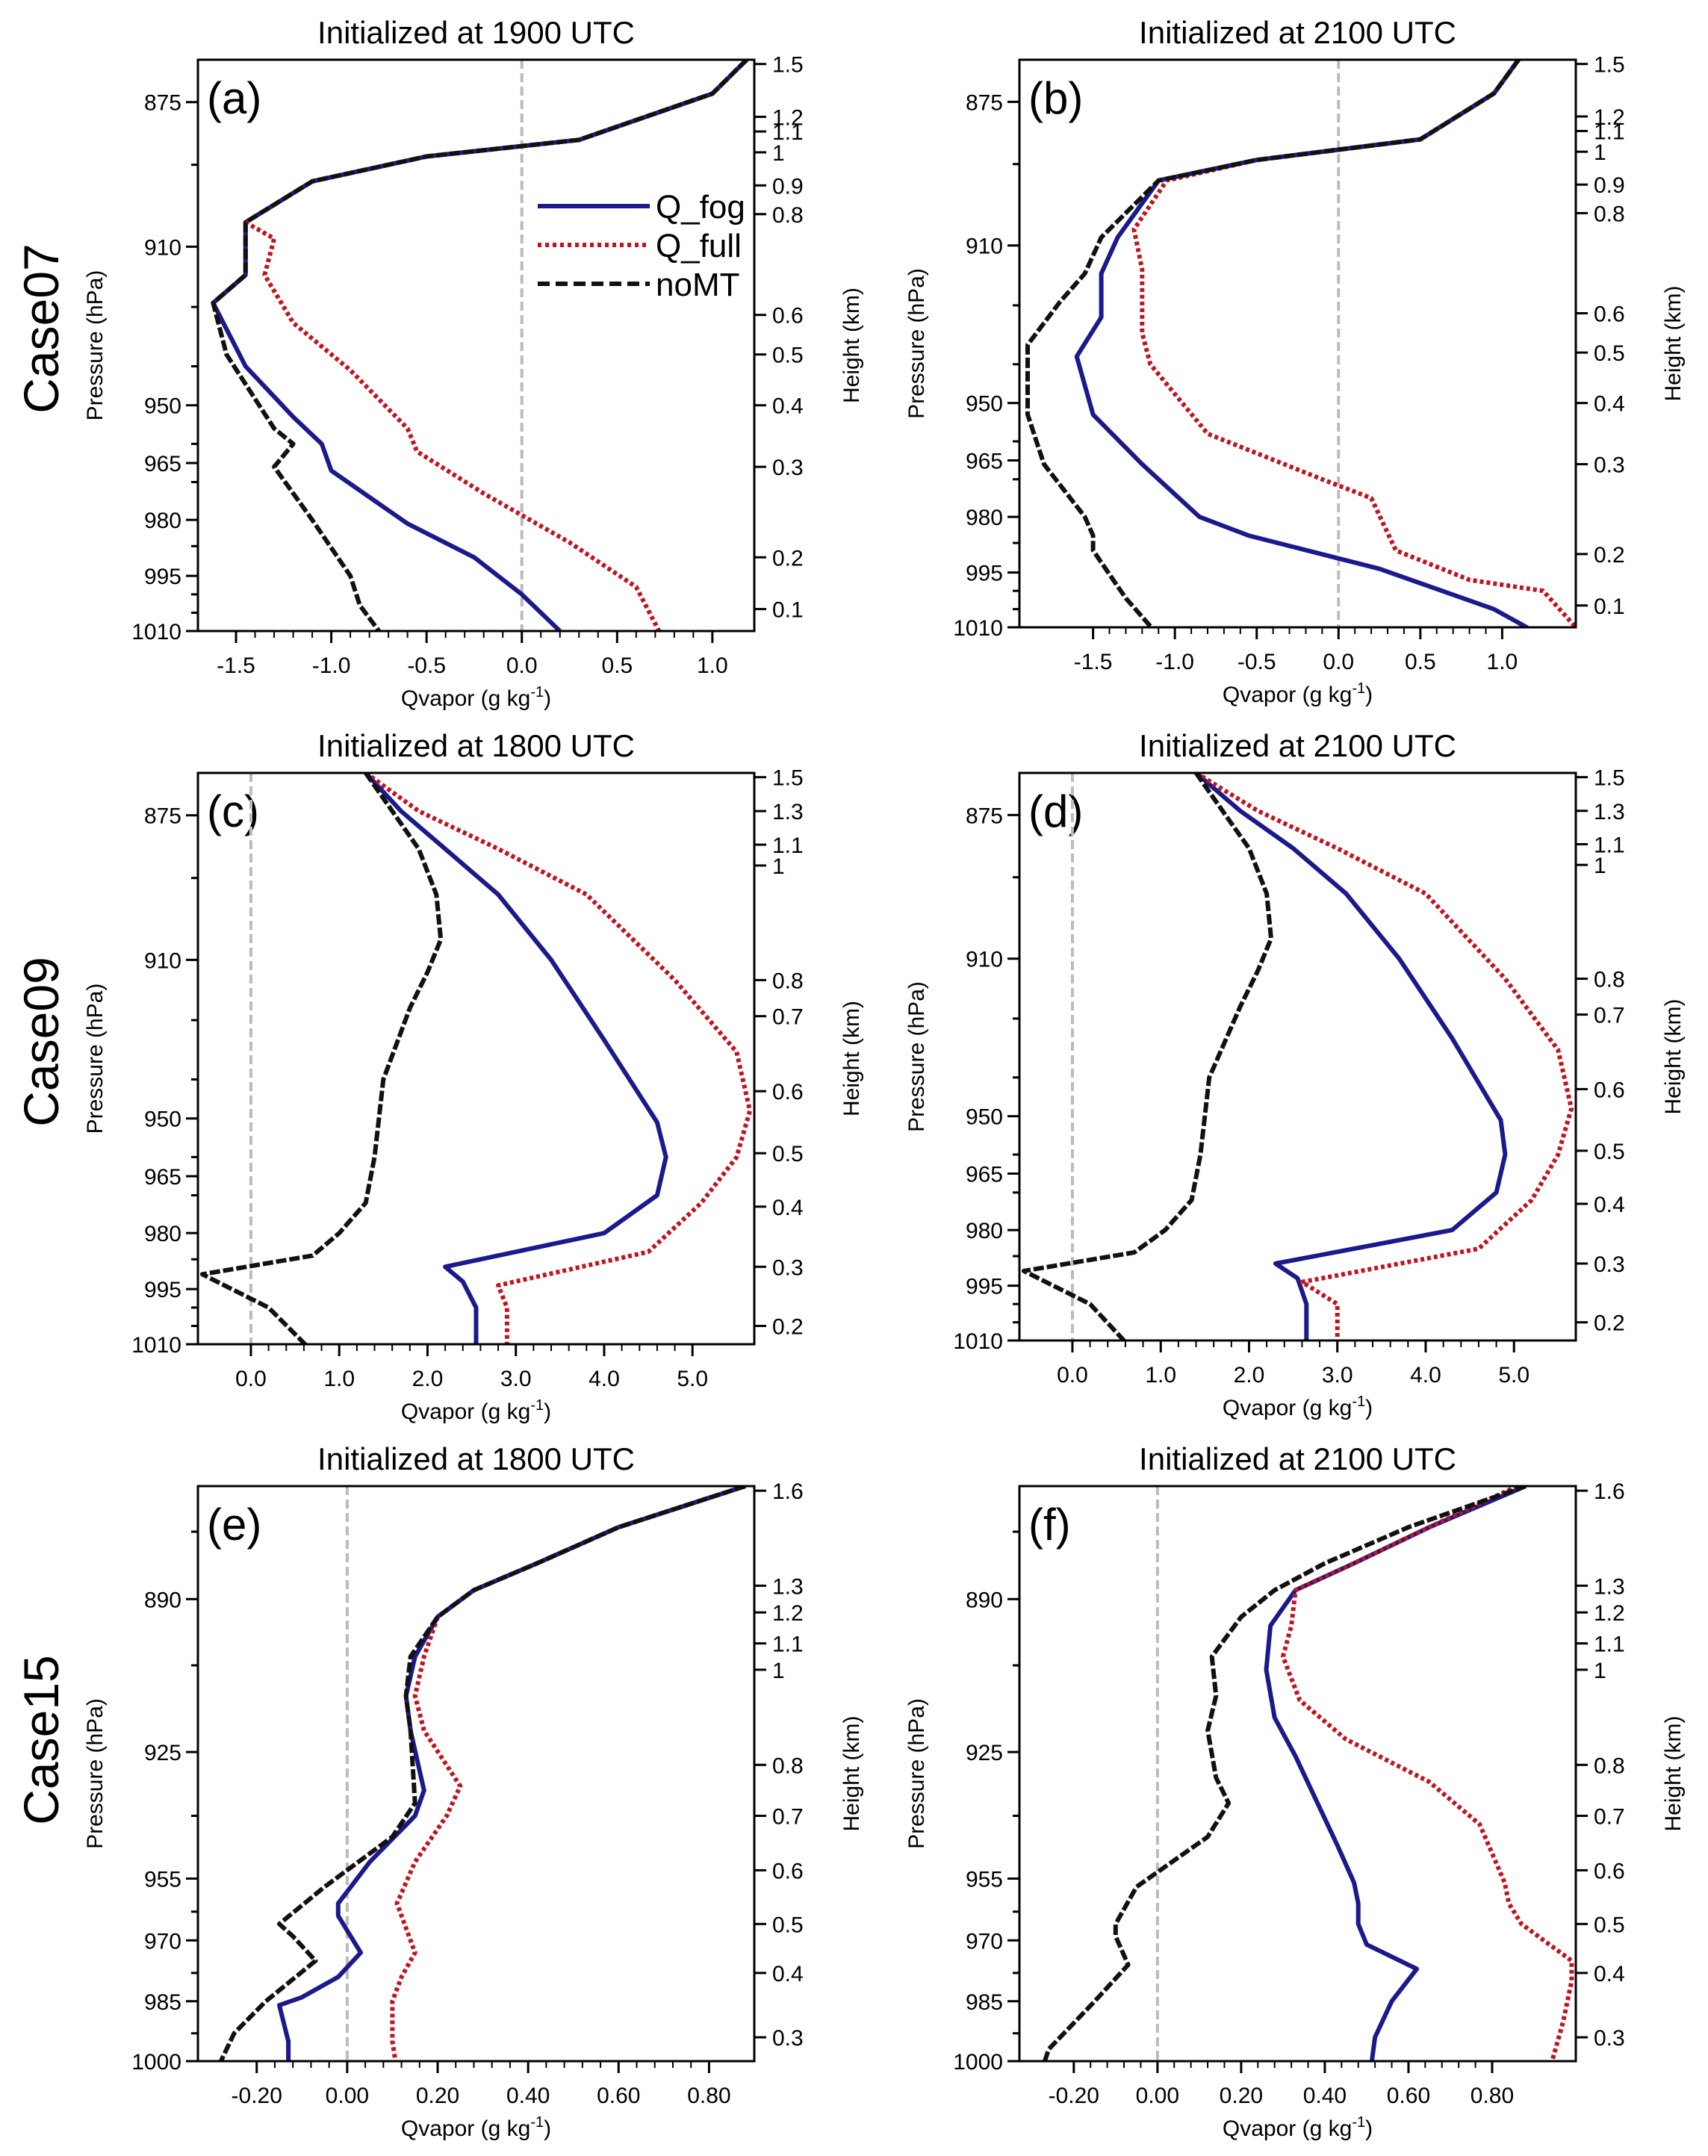  I want to click on series-line-q-fog, so click(1351, 1056).